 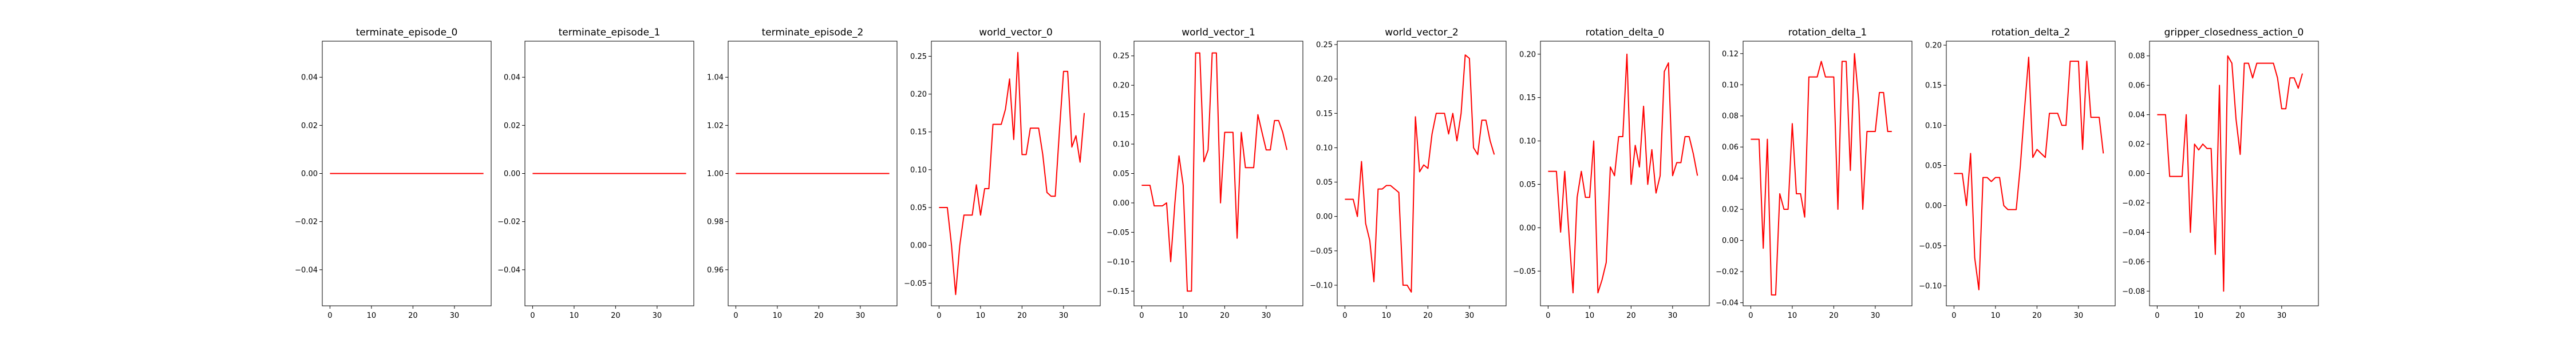 I want to click on y-tick-label: 1.00, so click(x=715, y=174).